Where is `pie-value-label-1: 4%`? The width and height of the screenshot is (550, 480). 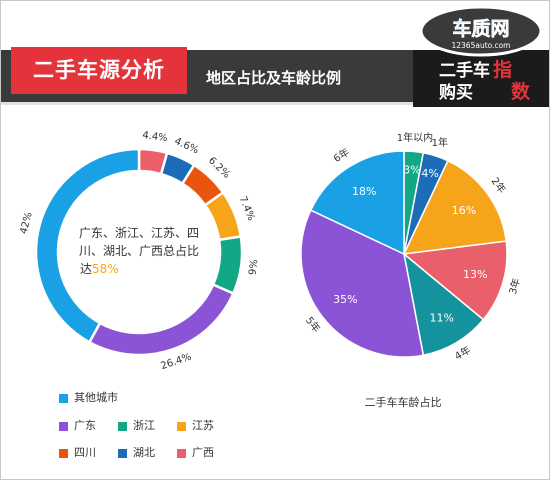
pie-value-label-1: 4% is located at coordinates (429, 173).